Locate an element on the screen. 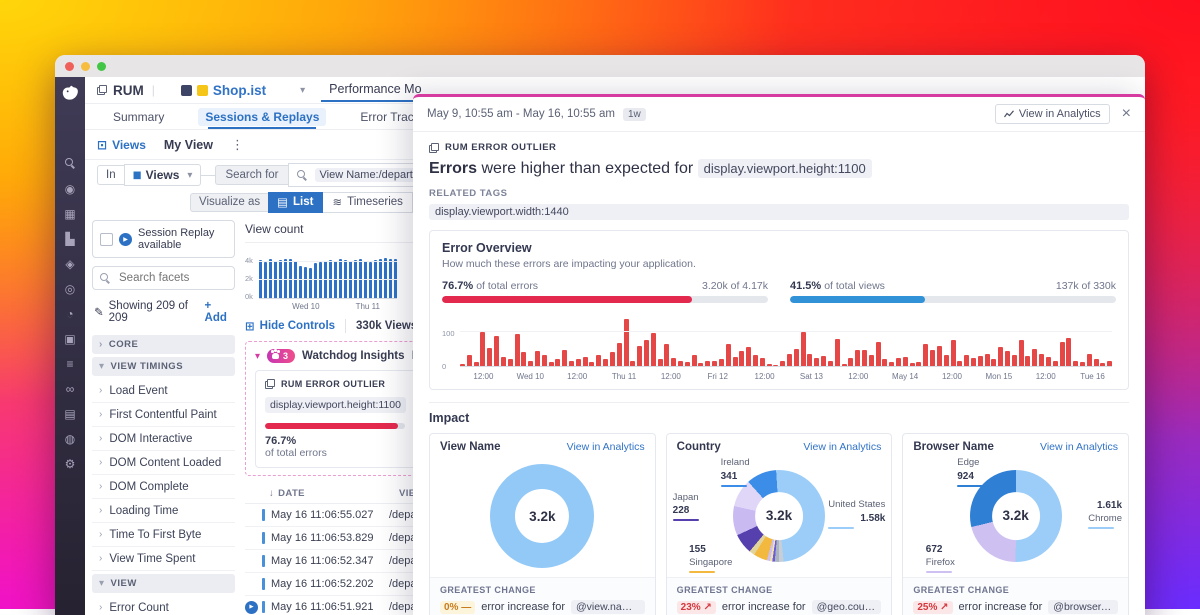 The width and height of the screenshot is (1200, 615). facet-time-to-first-byte: ›Time To First Byte is located at coordinates (163, 535).